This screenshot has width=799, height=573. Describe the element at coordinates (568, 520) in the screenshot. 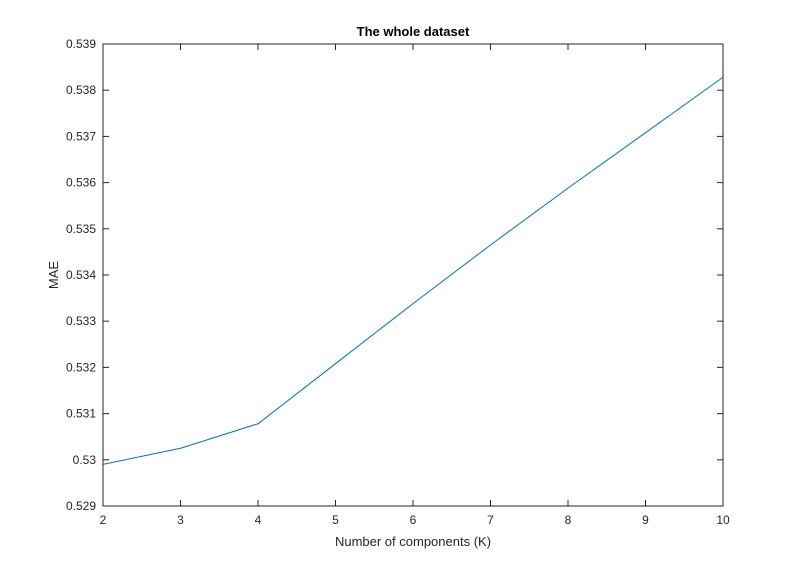

I see `x-tick-label: 8` at that location.